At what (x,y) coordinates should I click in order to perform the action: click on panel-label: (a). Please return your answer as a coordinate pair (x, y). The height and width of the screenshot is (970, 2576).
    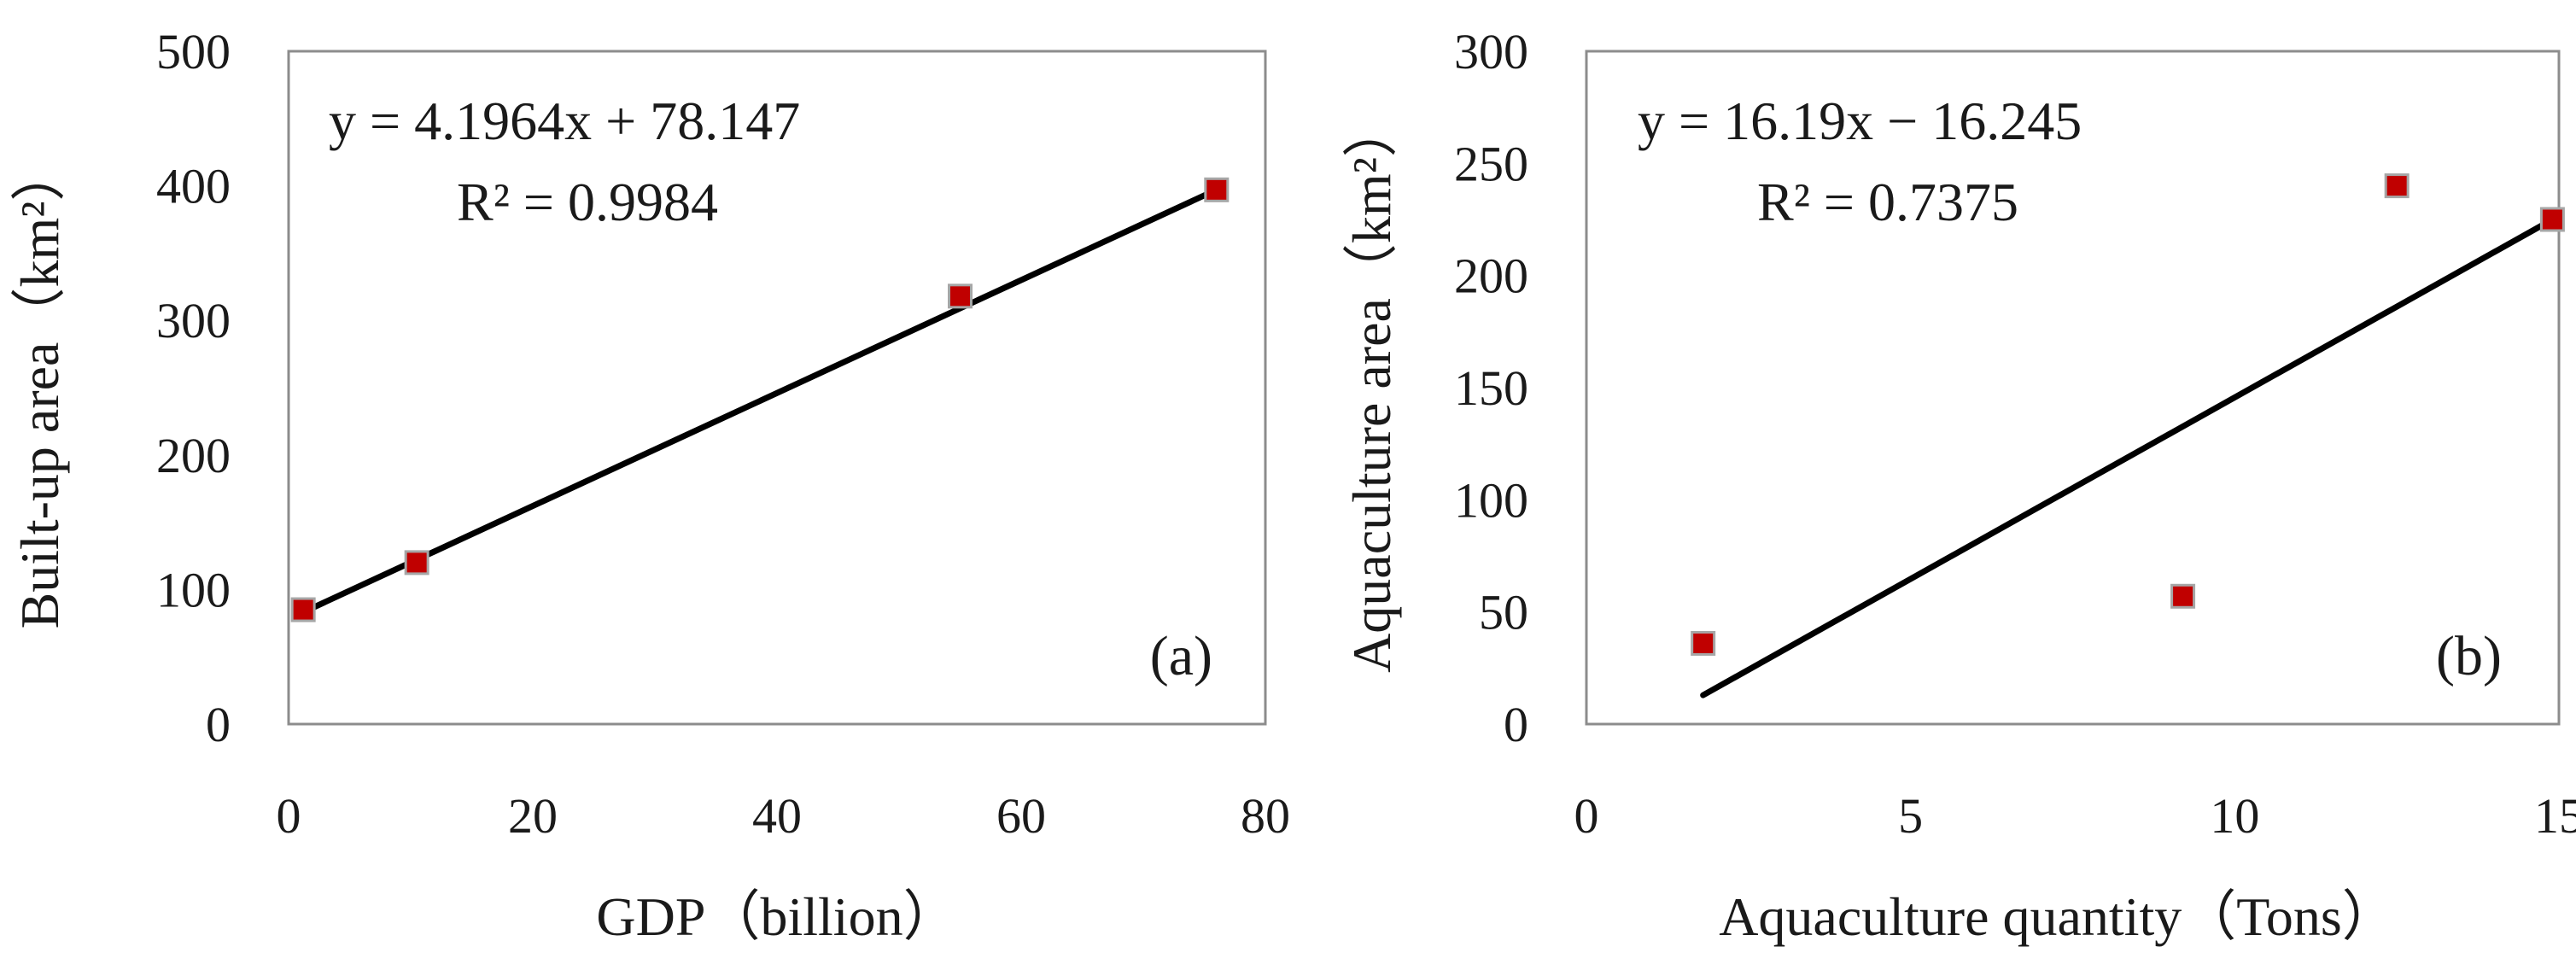
    Looking at the image, I should click on (1181, 656).